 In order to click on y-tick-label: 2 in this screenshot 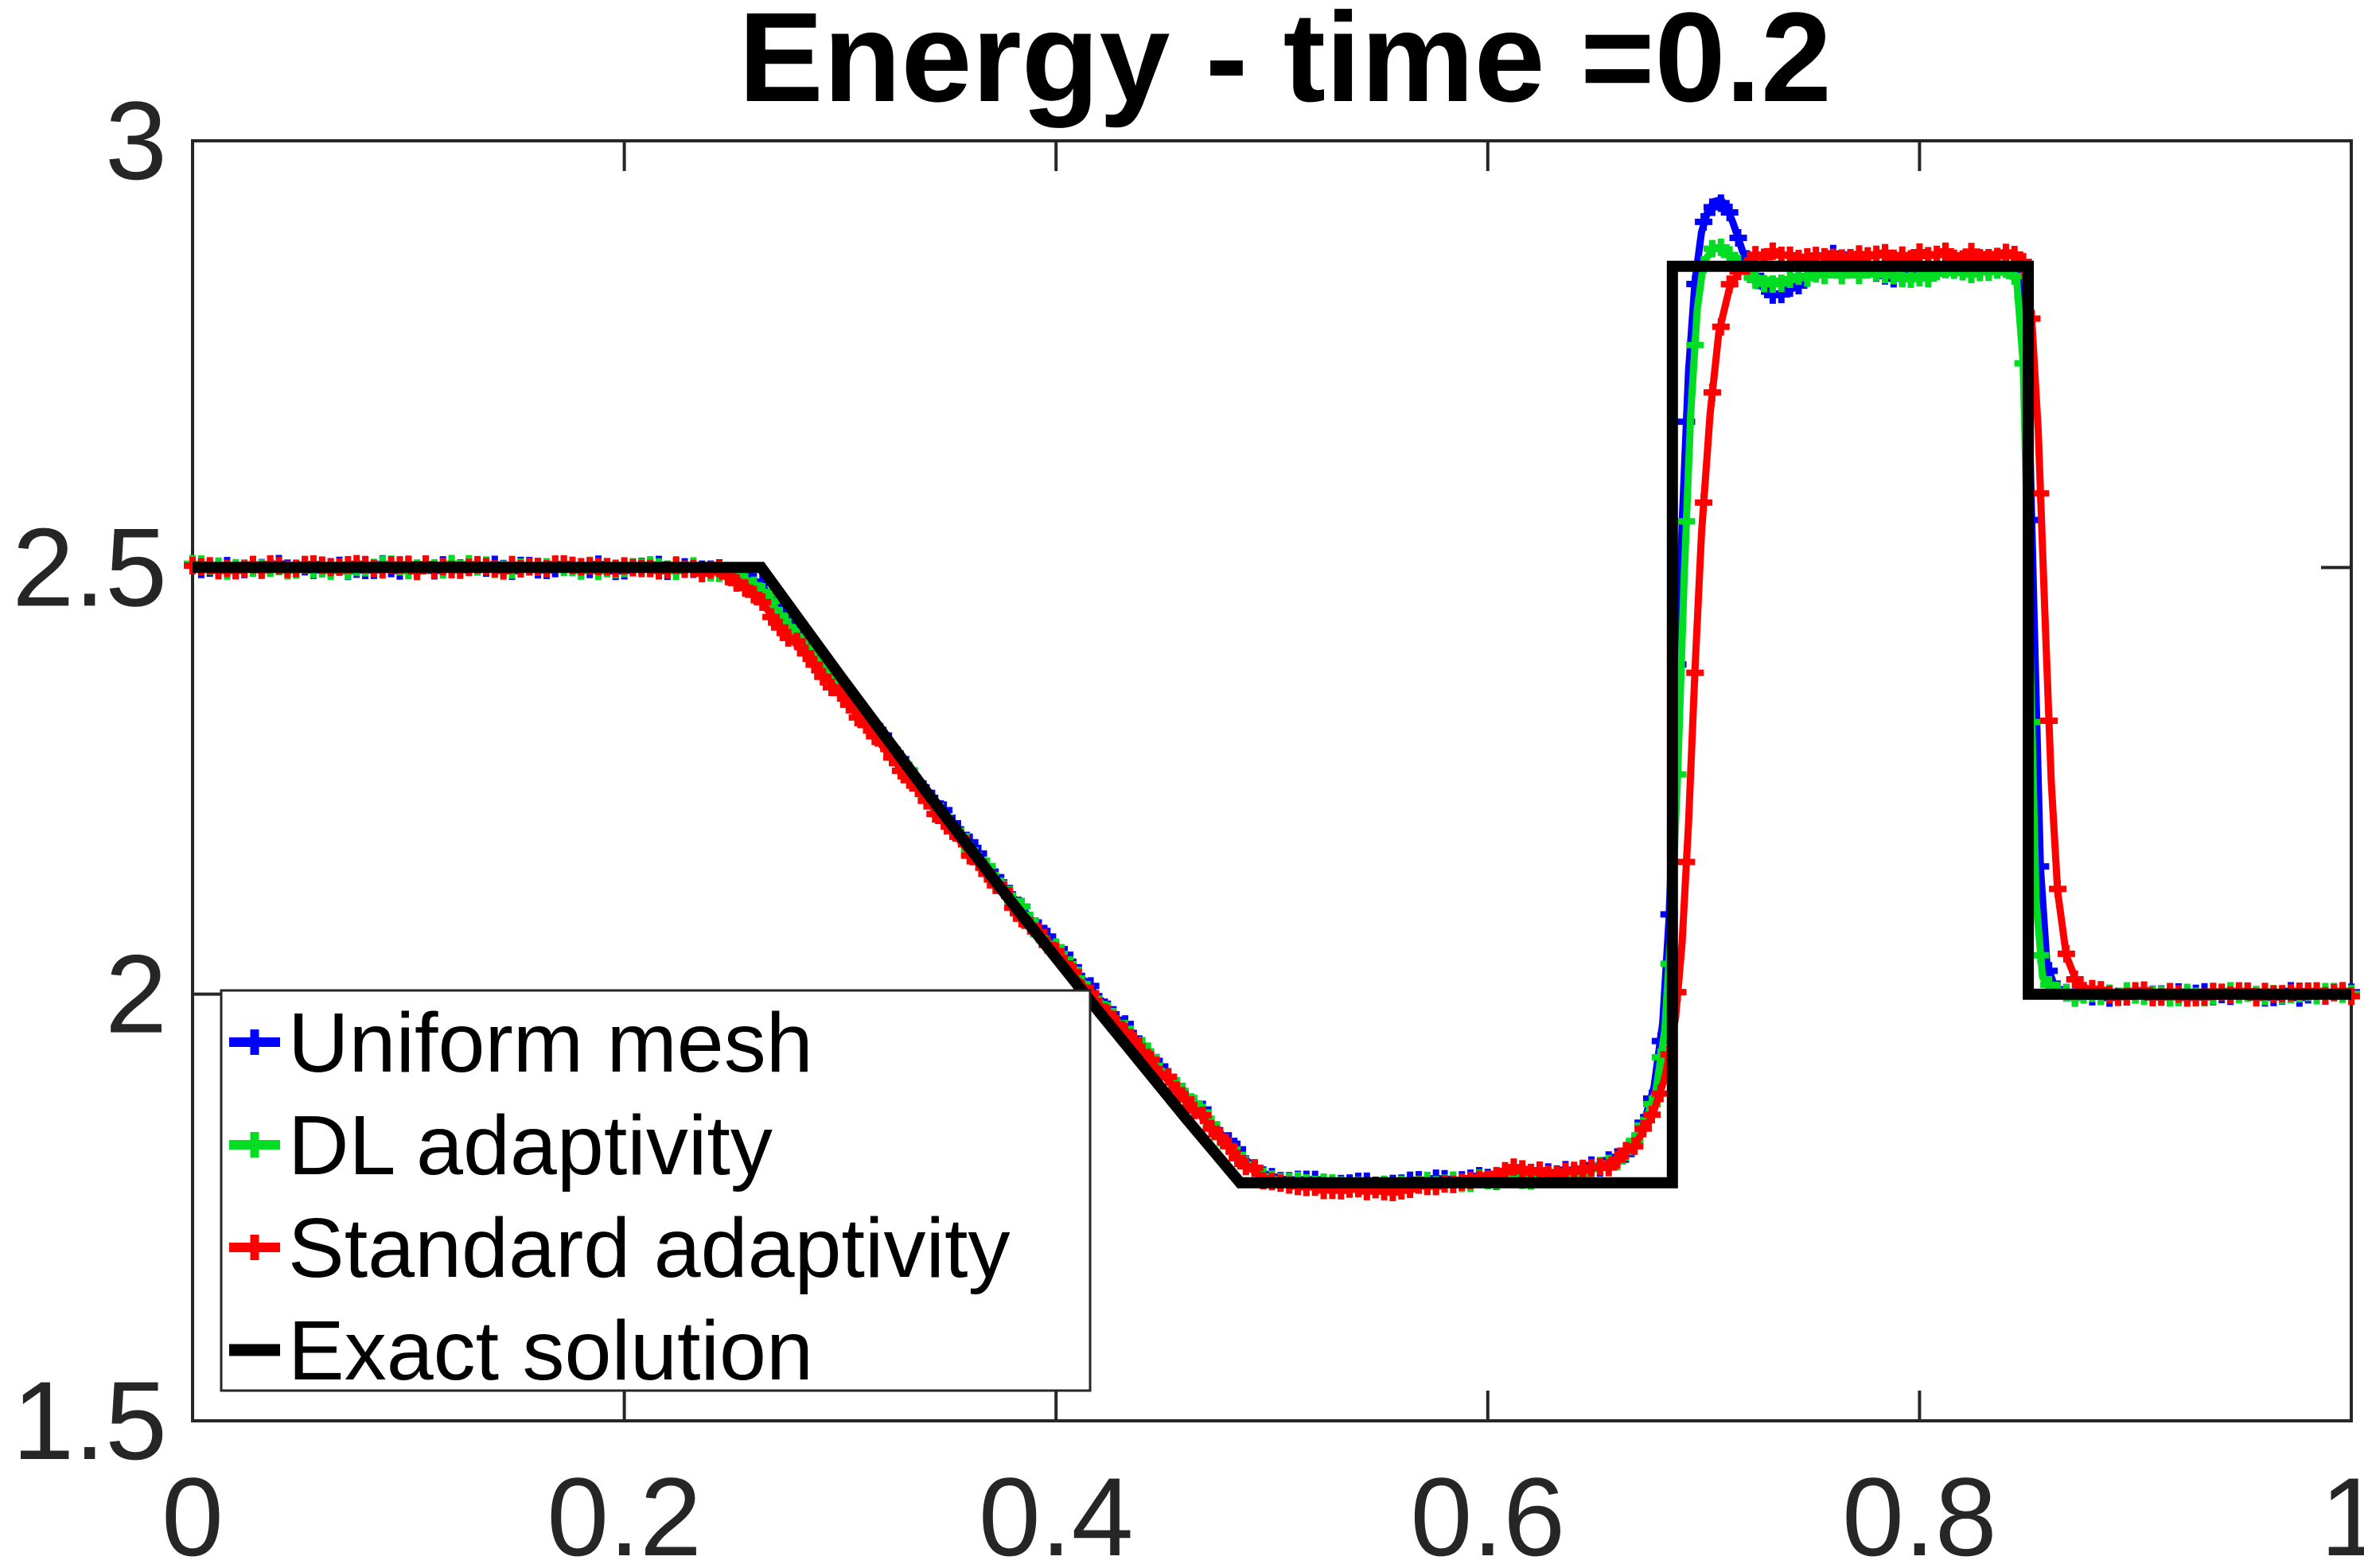, I will do `click(136, 994)`.